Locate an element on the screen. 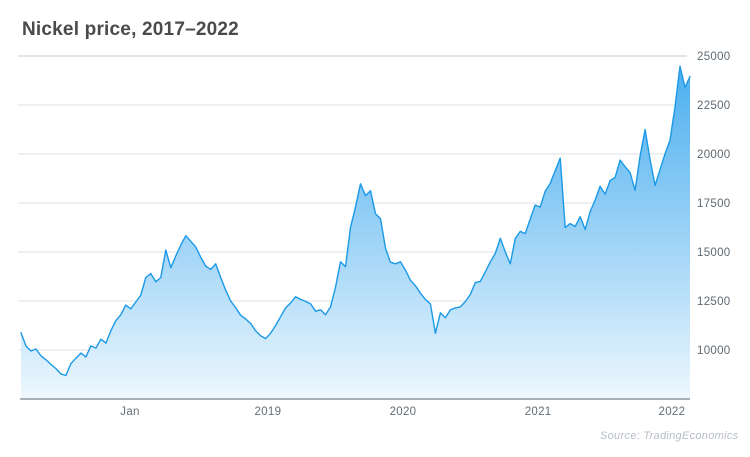  x-axis-labels: Jan 2019 2020 2021 2022 is located at coordinates (402, 412).